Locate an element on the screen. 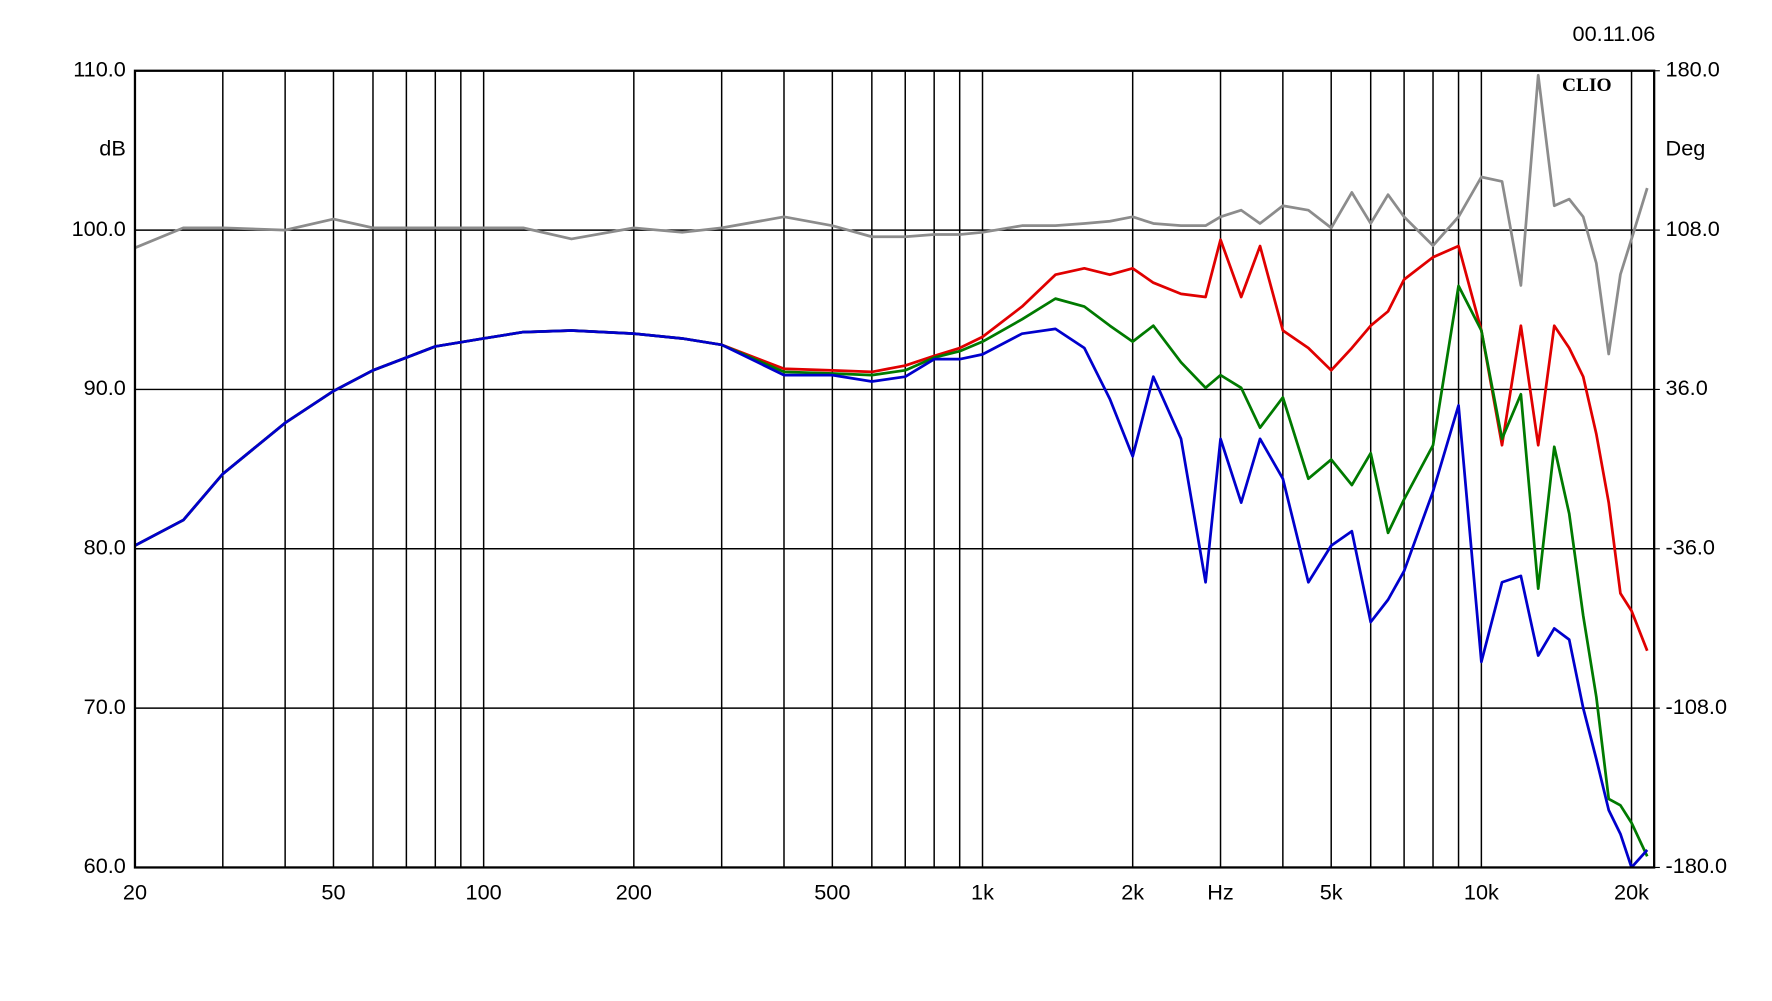 This screenshot has height=1001, width=1772. y-tick-label: 80.0 is located at coordinates (105, 547).